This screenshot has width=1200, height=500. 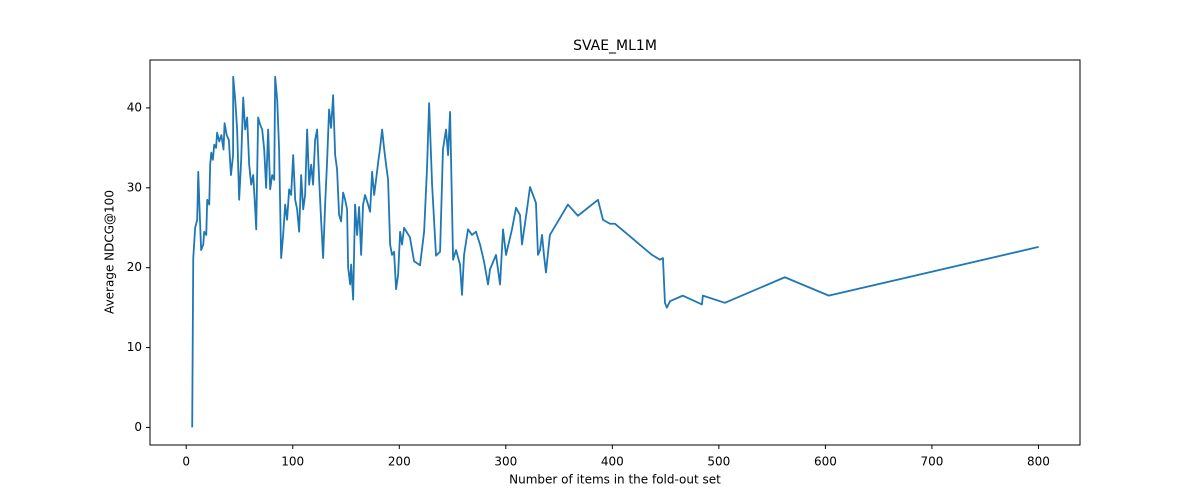 I want to click on x-tick-label: 300, so click(x=505, y=462).